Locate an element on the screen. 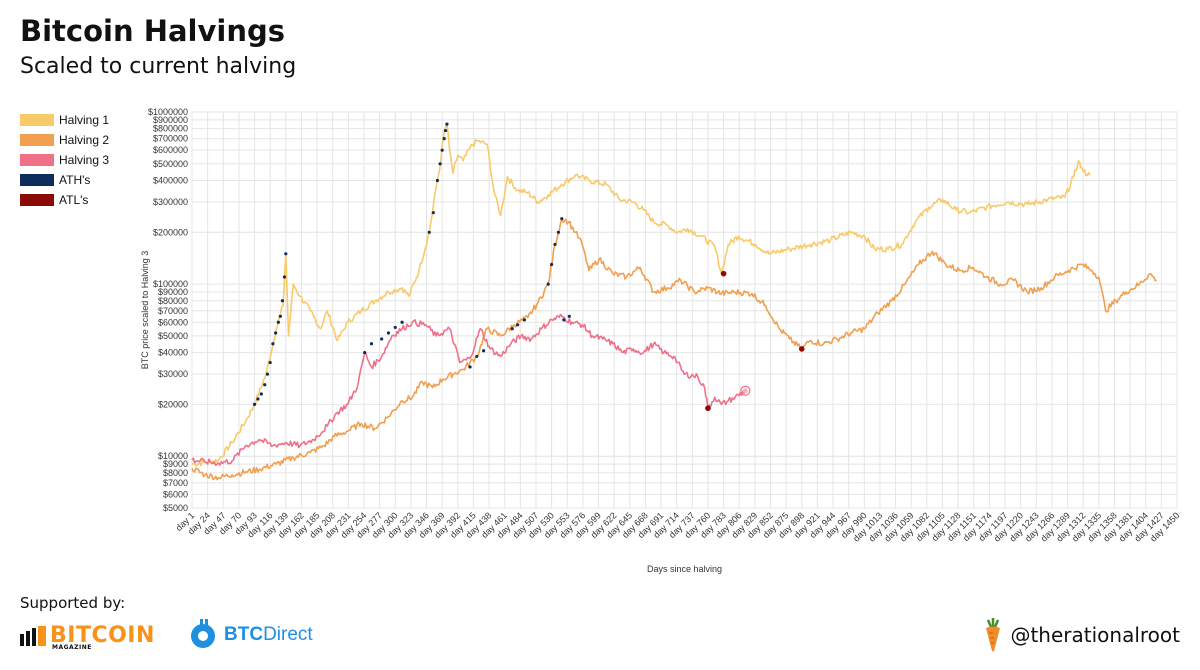  legend-item-ath: ATH's is located at coordinates (64, 180).